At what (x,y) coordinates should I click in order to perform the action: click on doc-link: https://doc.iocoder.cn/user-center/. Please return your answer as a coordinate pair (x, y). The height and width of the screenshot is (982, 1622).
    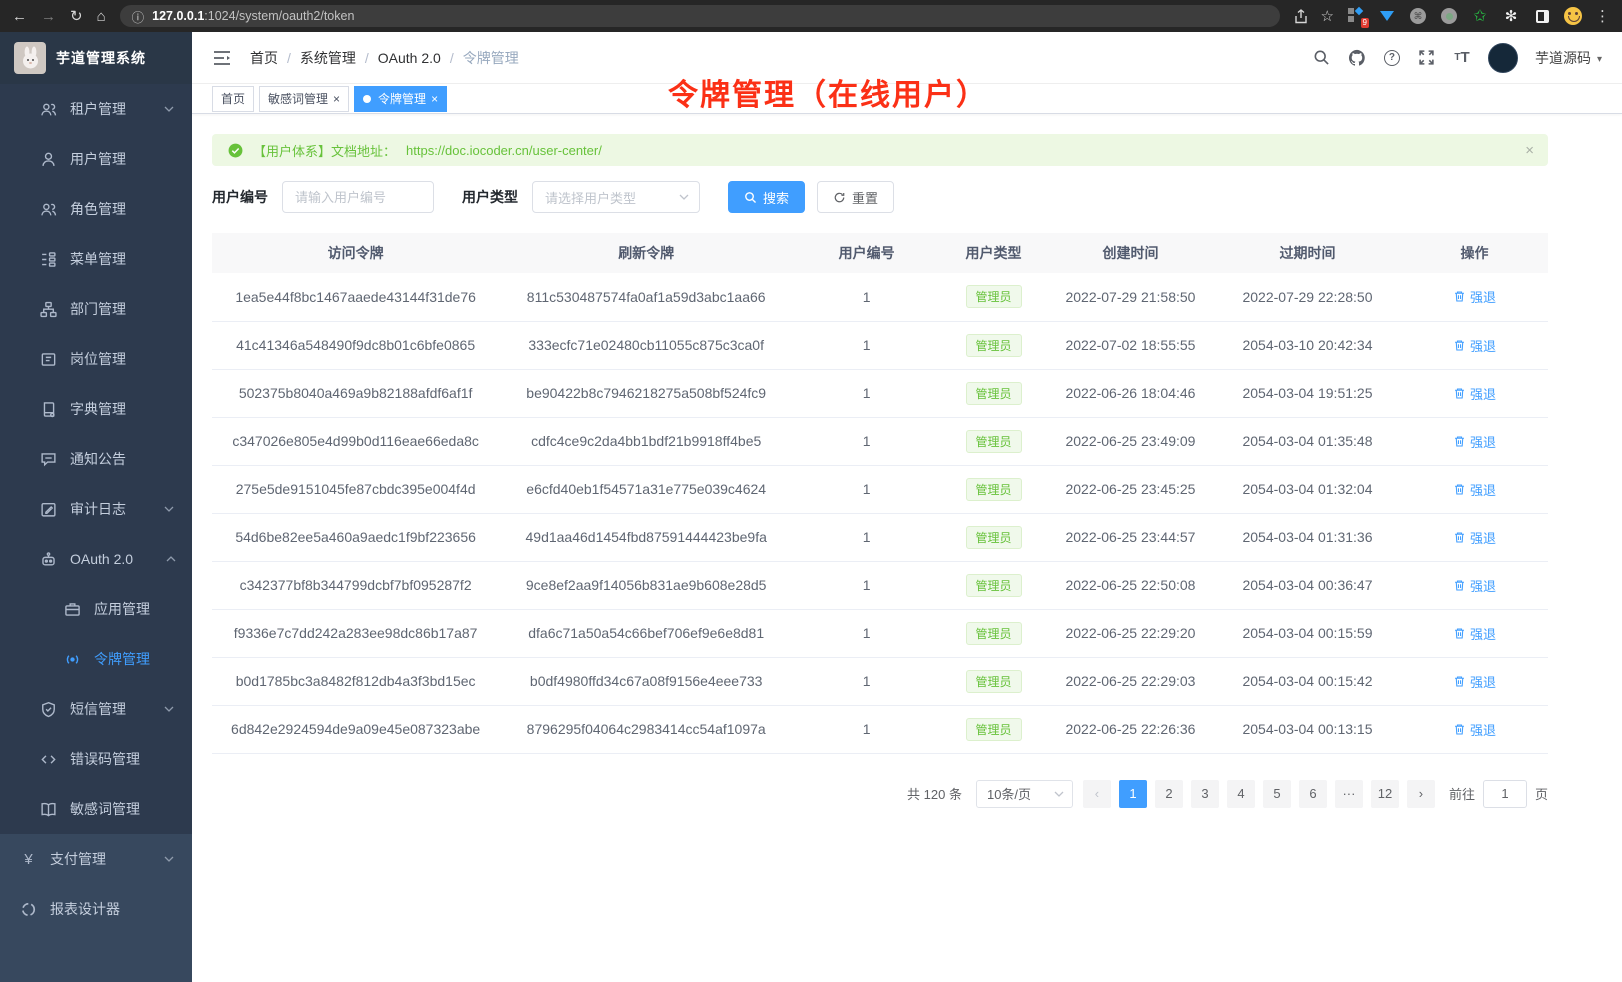
    Looking at the image, I should click on (504, 150).